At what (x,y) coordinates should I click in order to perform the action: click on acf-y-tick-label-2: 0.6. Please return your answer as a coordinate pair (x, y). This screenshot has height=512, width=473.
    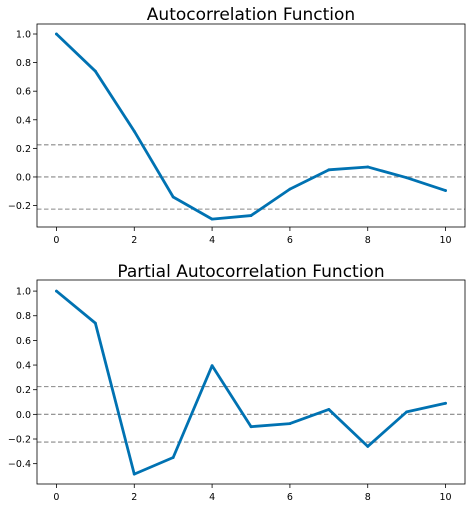
    Looking at the image, I should click on (23, 92).